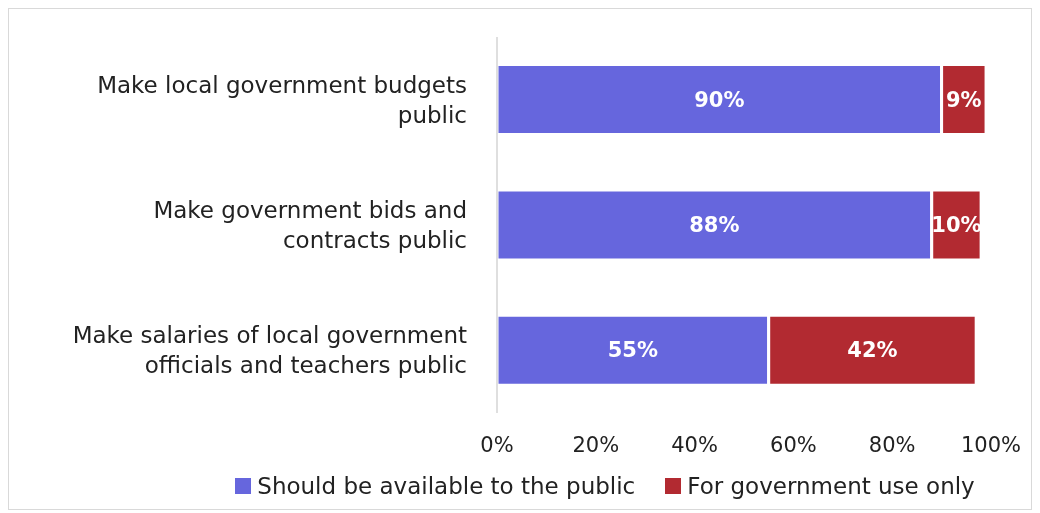  Describe the element at coordinates (269, 350) in the screenshot. I see `y-tick-label: Make salaries of local government officials and teachers public` at that location.